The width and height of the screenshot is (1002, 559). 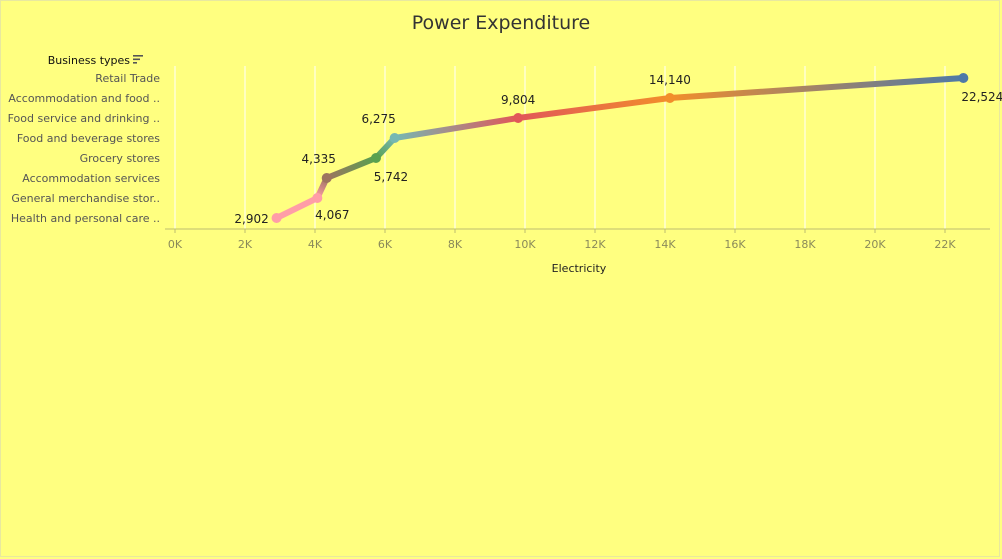 What do you see at coordinates (501, 23) in the screenshot?
I see `chart-title: Power Expenditure` at bounding box center [501, 23].